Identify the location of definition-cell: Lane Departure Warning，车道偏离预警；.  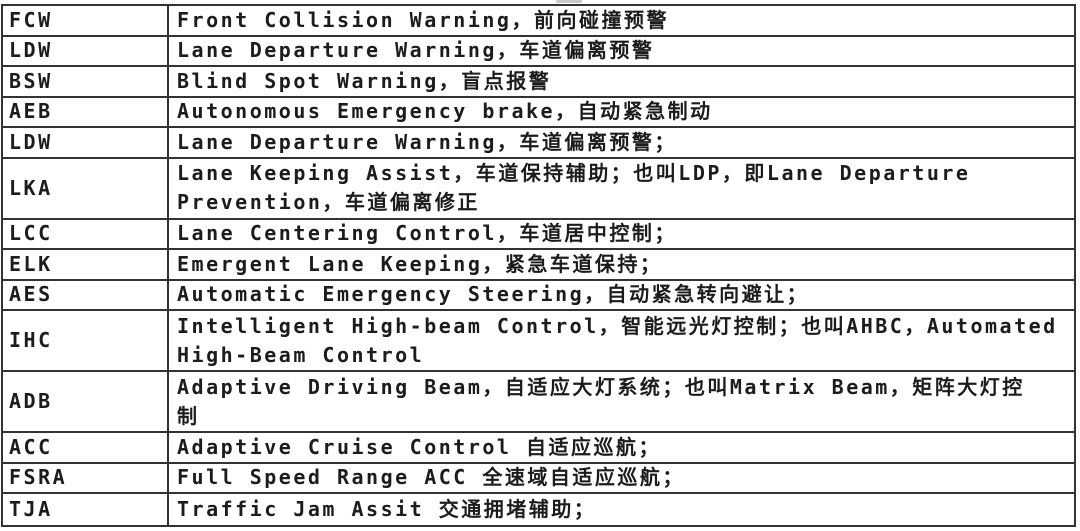
(427, 141).